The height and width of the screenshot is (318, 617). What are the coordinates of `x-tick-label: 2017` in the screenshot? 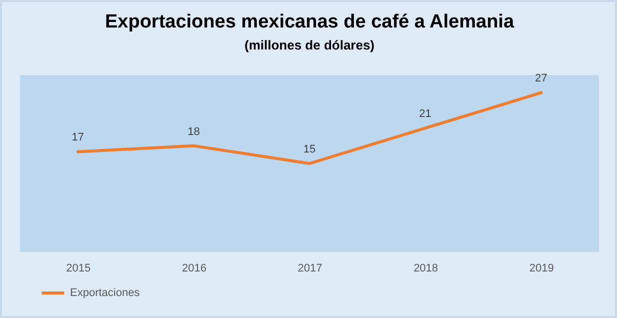 It's located at (310, 268).